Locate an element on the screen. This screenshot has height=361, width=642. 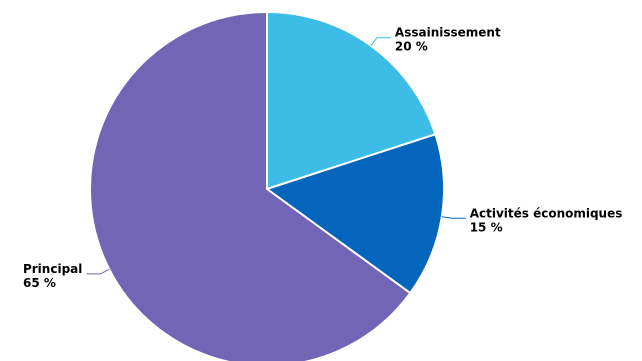
connector-principal is located at coordinates (98, 271).